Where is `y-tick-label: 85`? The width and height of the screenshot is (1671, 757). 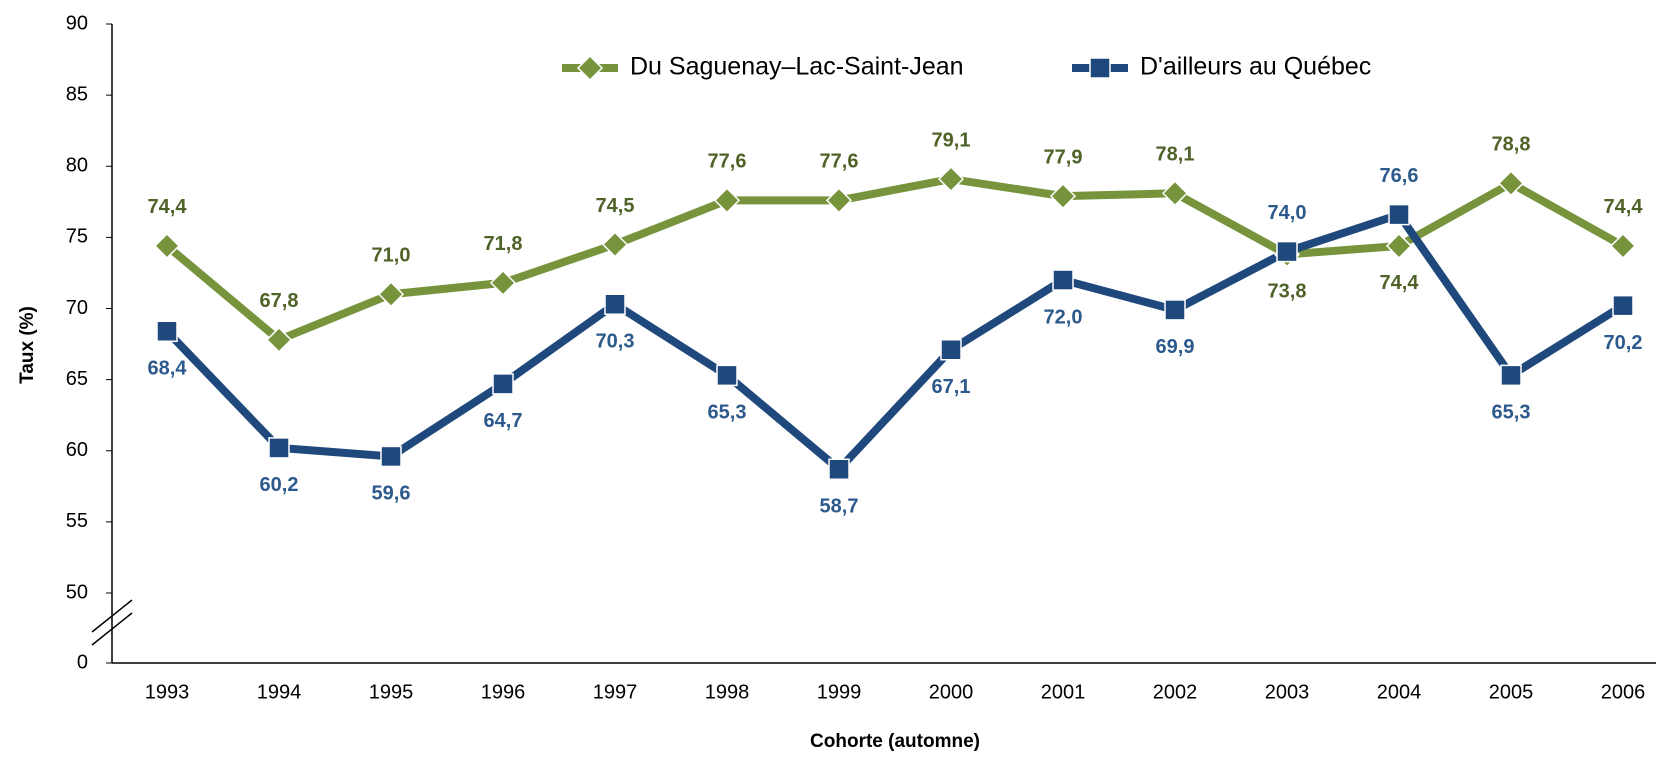 y-tick-label: 85 is located at coordinates (77, 94).